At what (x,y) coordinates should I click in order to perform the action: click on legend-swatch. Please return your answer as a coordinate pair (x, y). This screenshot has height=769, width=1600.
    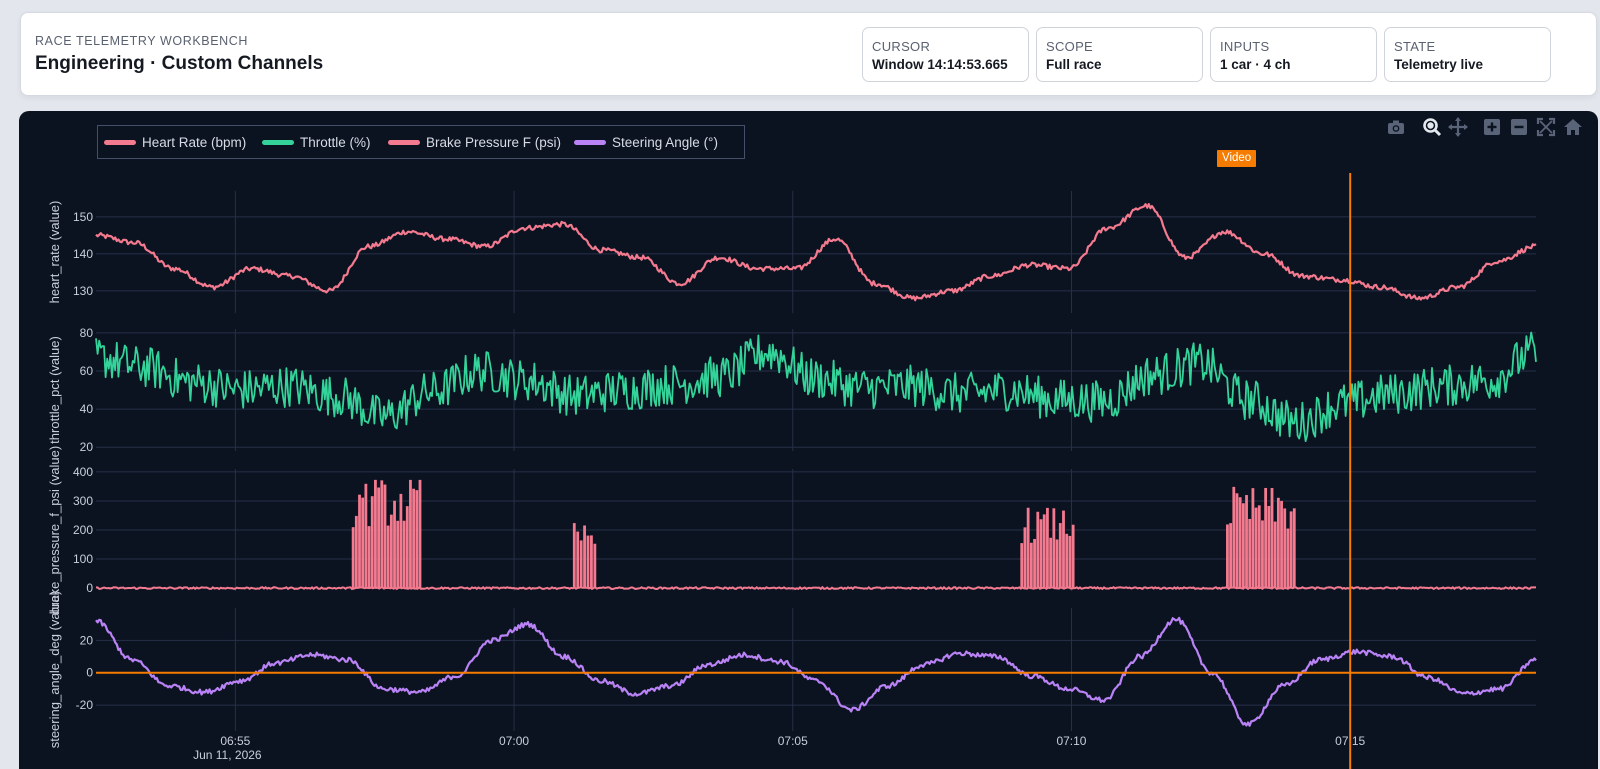
    Looking at the image, I should click on (404, 142).